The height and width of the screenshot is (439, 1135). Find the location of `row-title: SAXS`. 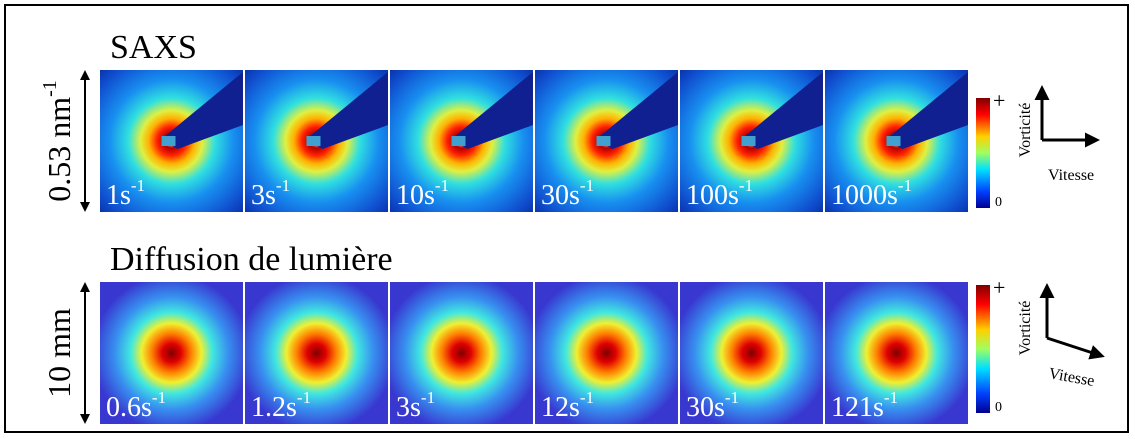

row-title: SAXS is located at coordinates (153, 47).